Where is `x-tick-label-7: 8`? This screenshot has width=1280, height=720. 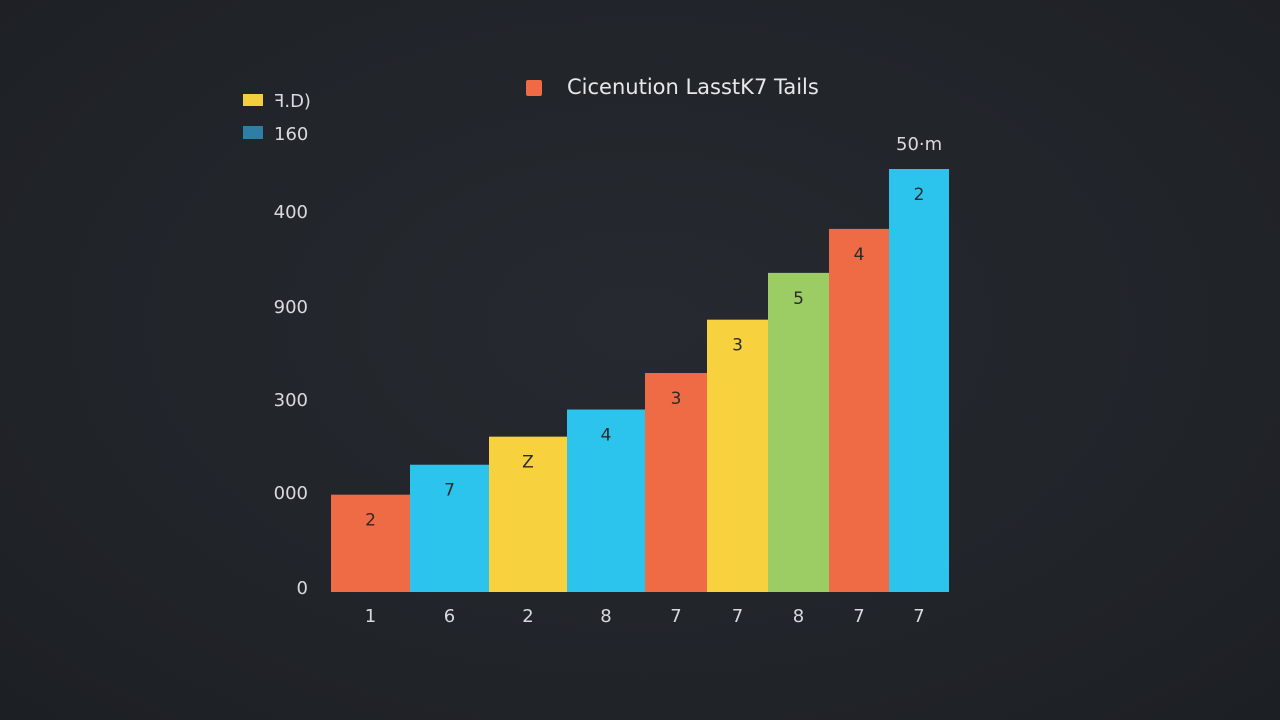
x-tick-label-7: 8 is located at coordinates (798, 616).